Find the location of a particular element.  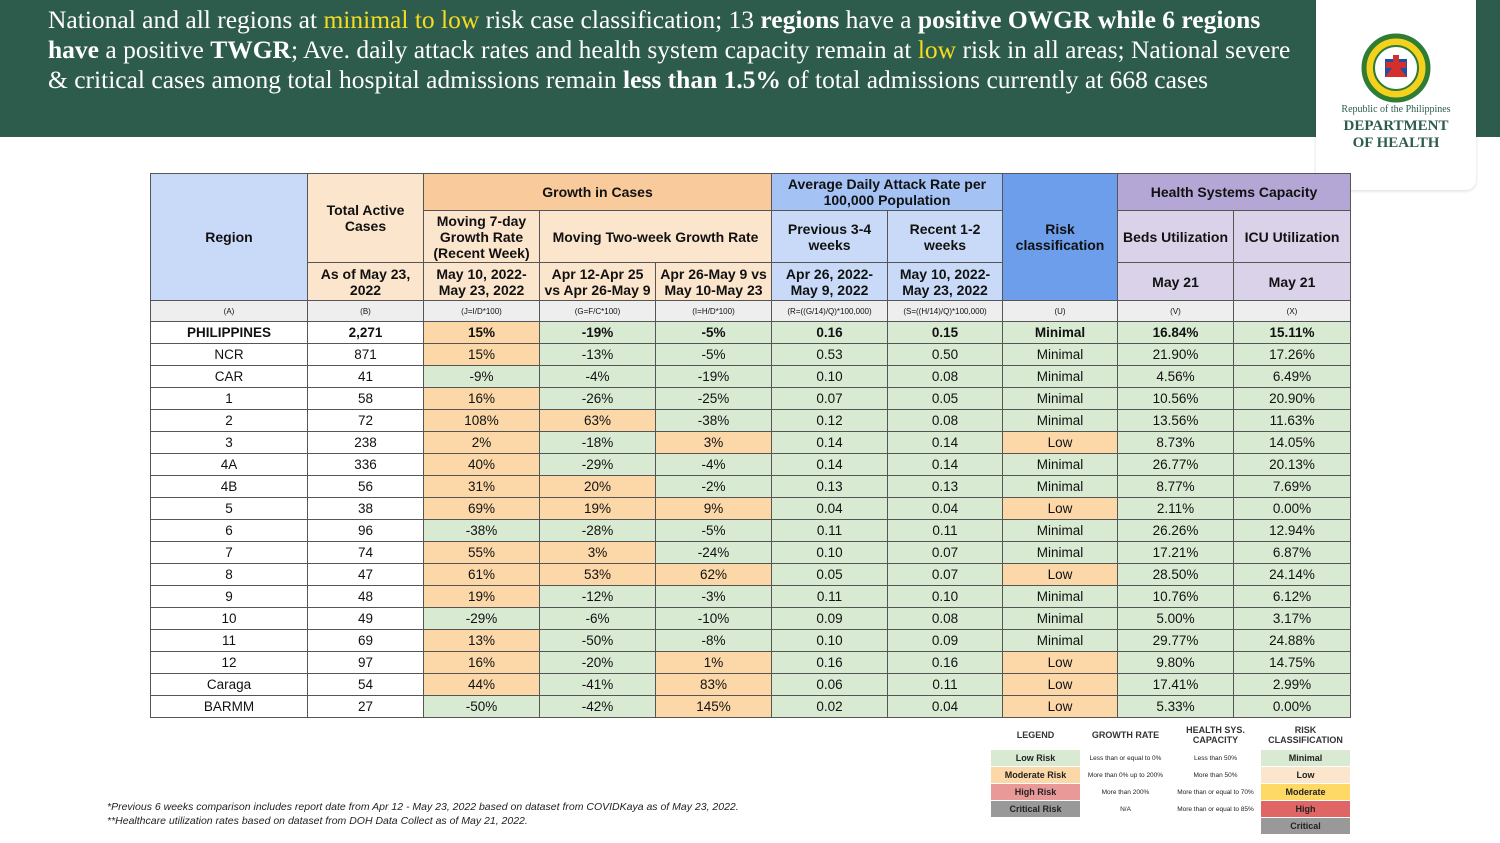

data-cell: 40% is located at coordinates (481, 464).